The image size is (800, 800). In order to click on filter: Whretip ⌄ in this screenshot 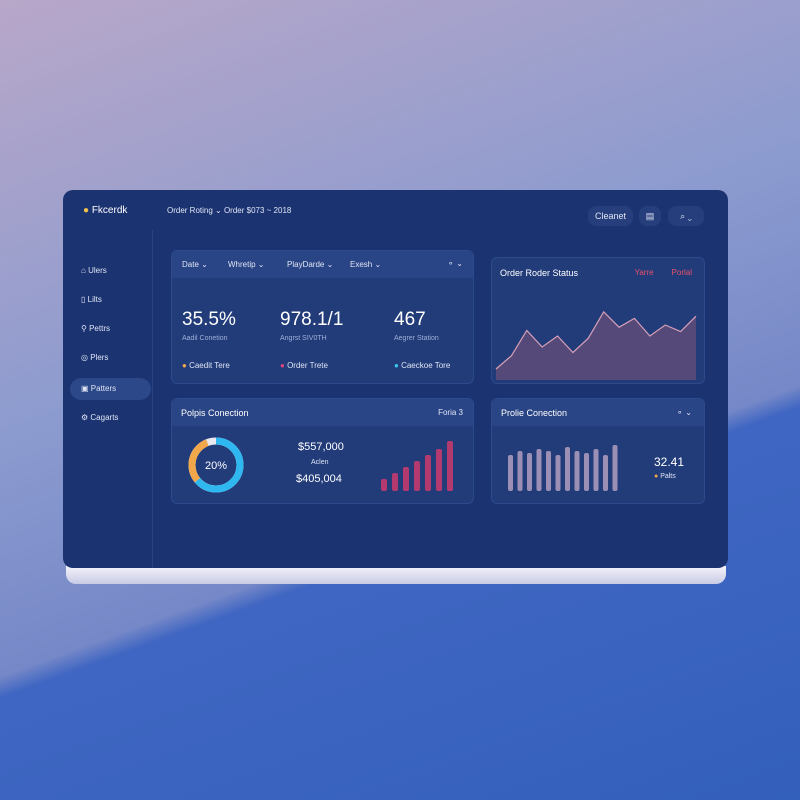, I will do `click(246, 264)`.